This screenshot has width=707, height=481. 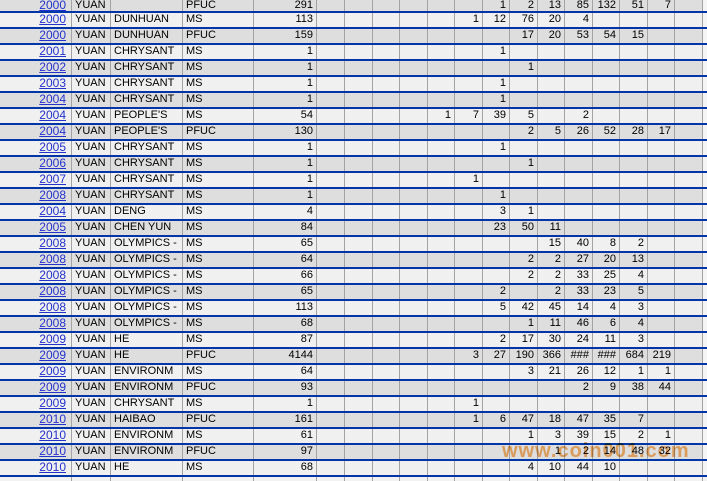 What do you see at coordinates (52, 67) in the screenshot?
I see `year-link: 2002` at bounding box center [52, 67].